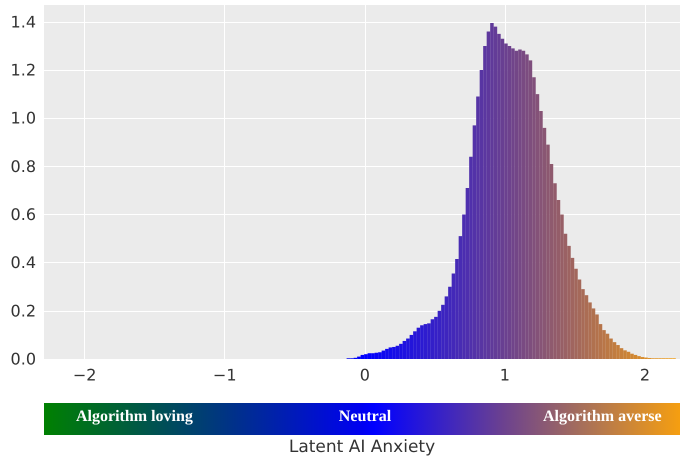  Describe the element at coordinates (23, 359) in the screenshot. I see `y-tick-label: 0.0` at that location.